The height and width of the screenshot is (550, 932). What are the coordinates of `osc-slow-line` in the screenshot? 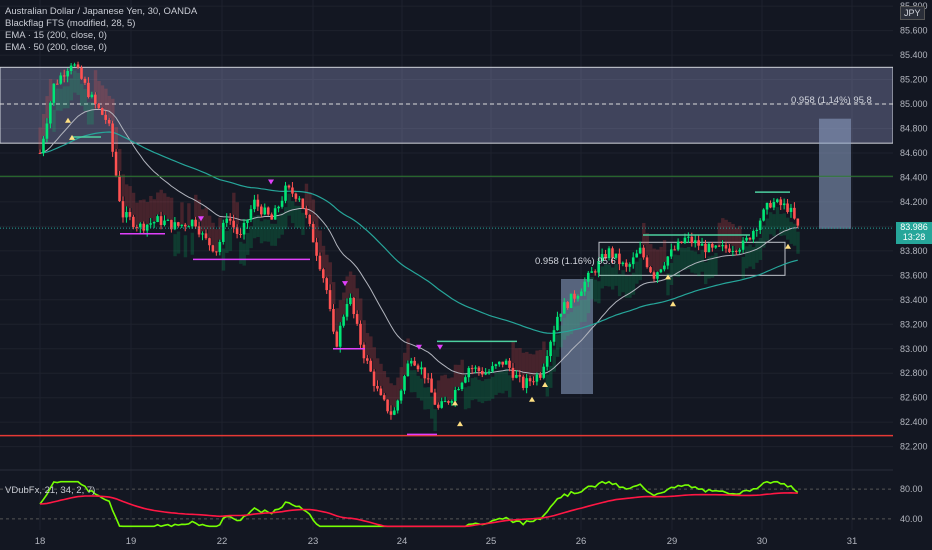 It's located at (418, 509).